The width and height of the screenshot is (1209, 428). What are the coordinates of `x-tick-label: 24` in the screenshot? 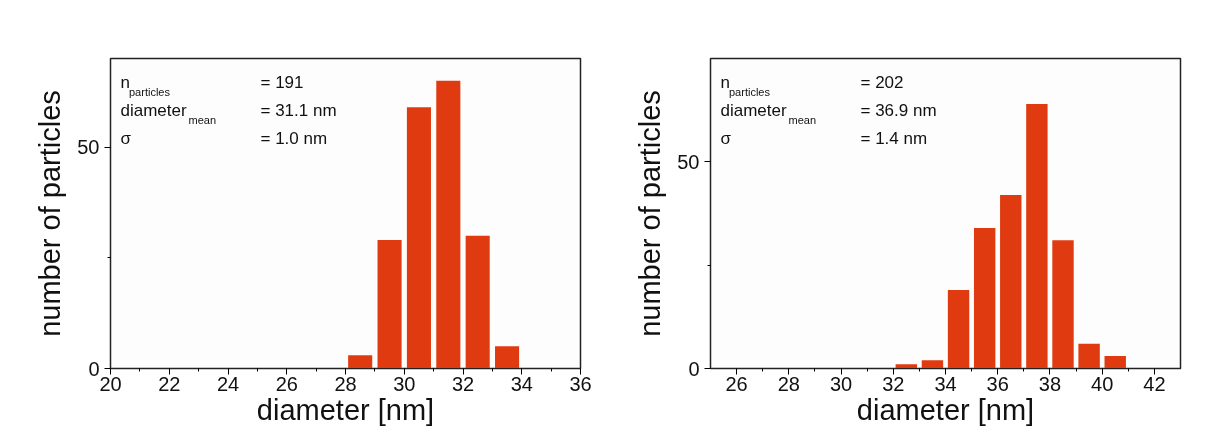 It's located at (228, 383).